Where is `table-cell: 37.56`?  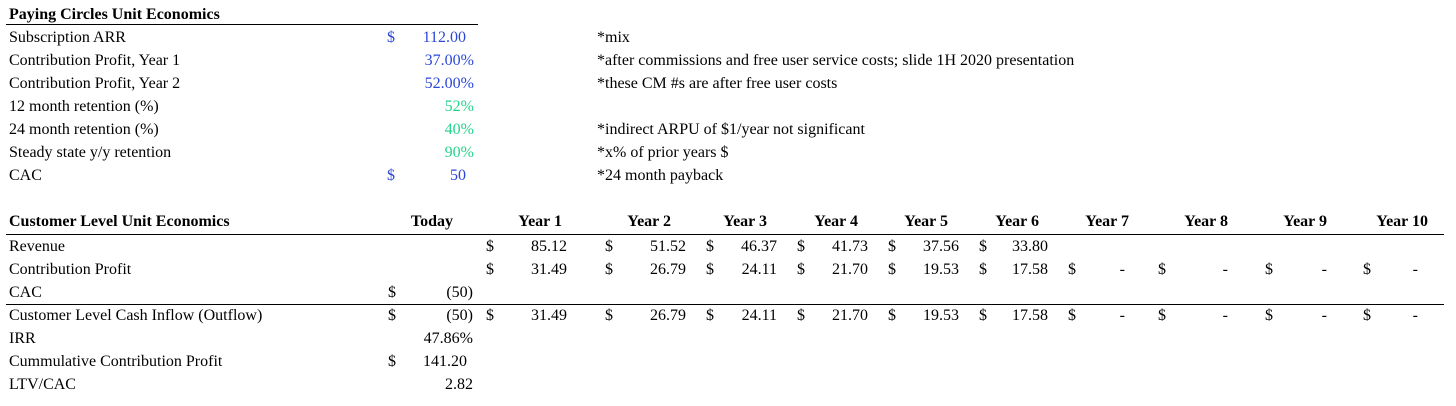
table-cell: 37.56 is located at coordinates (941, 246).